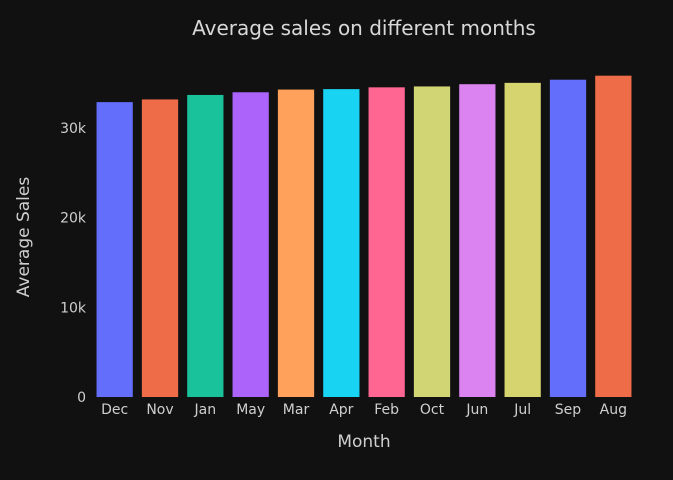 The width and height of the screenshot is (673, 480). Describe the element at coordinates (522, 410) in the screenshot. I see `x-tick-label-jul: Jul` at that location.